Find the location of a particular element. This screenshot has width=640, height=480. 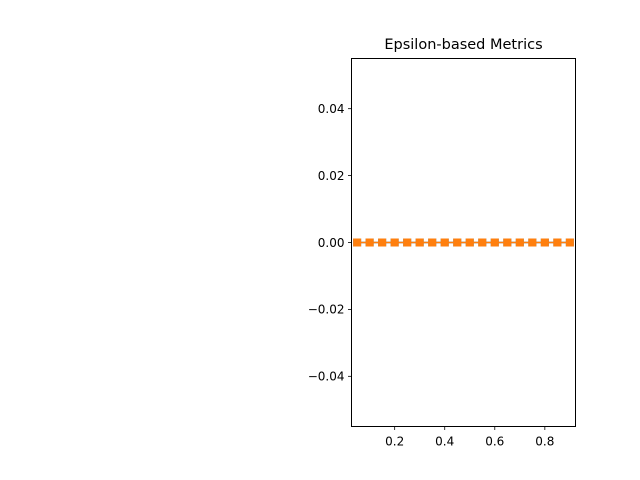

y-tick-label: 0.04 is located at coordinates (331, 109).